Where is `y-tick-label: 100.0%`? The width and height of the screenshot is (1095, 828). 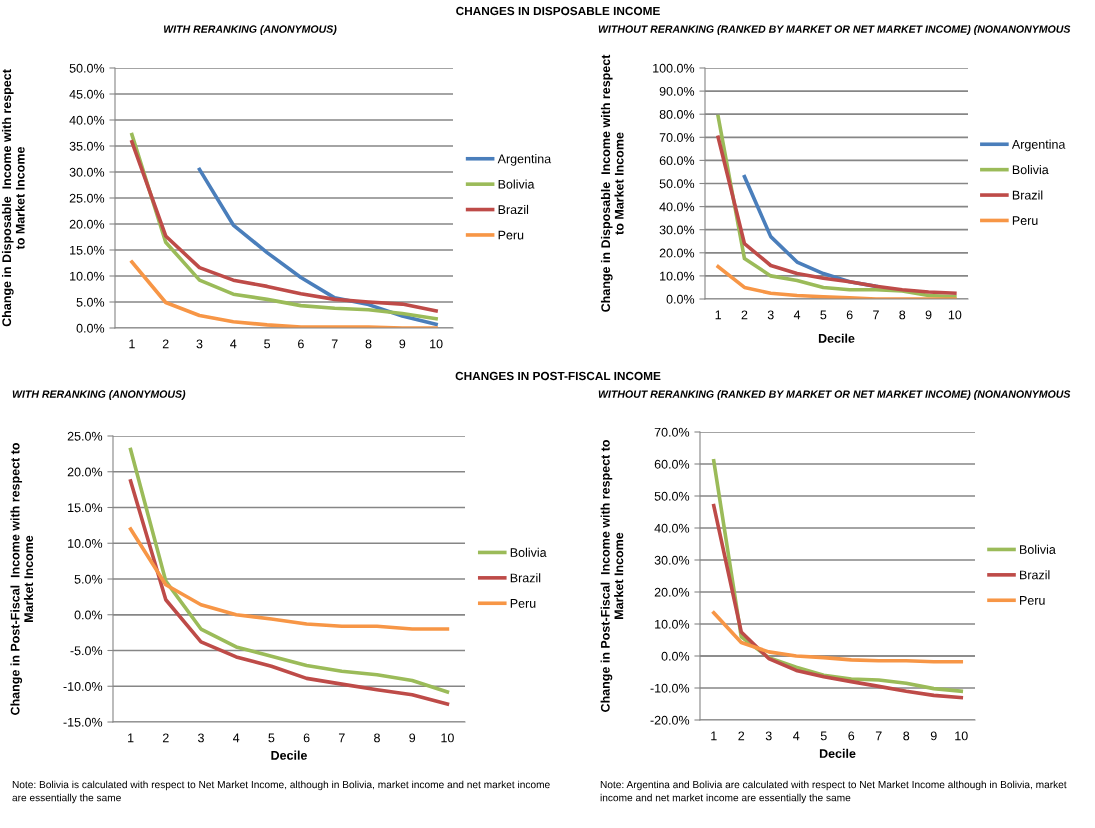
y-tick-label: 100.0% is located at coordinates (674, 68).